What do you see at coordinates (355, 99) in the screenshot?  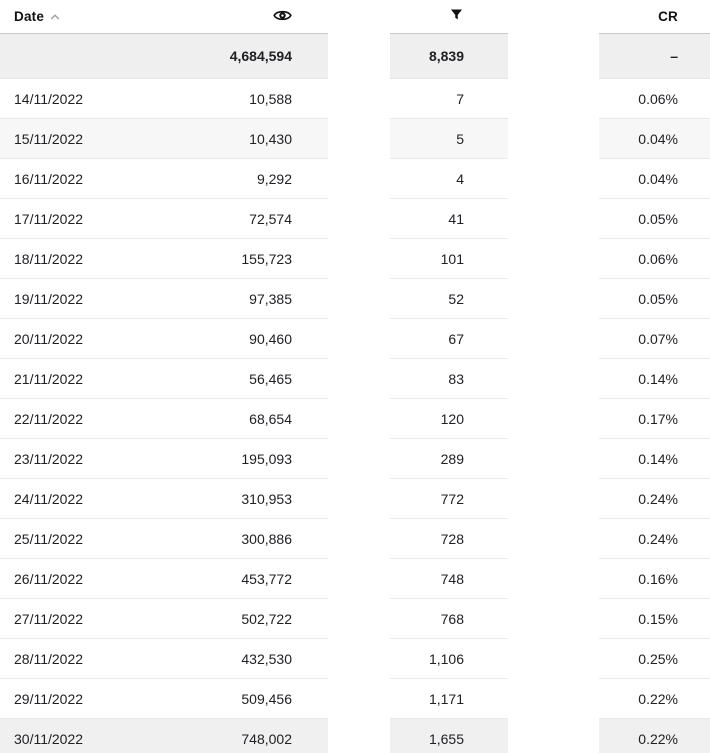 I see `table-row: 14/11/2022 10,588 7 0.06%` at bounding box center [355, 99].